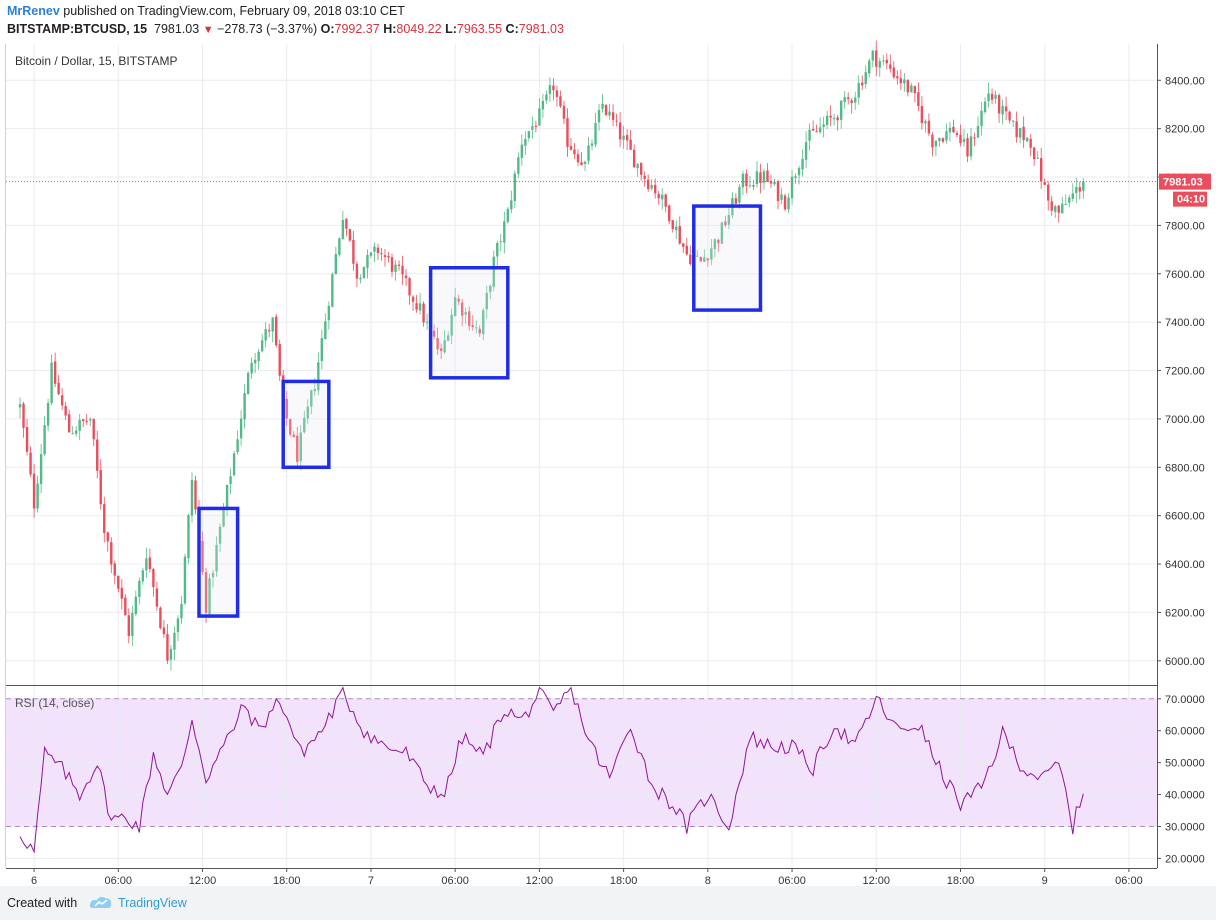 The width and height of the screenshot is (1216, 920). Describe the element at coordinates (327, 29) in the screenshot. I see `open-label: O:` at that location.